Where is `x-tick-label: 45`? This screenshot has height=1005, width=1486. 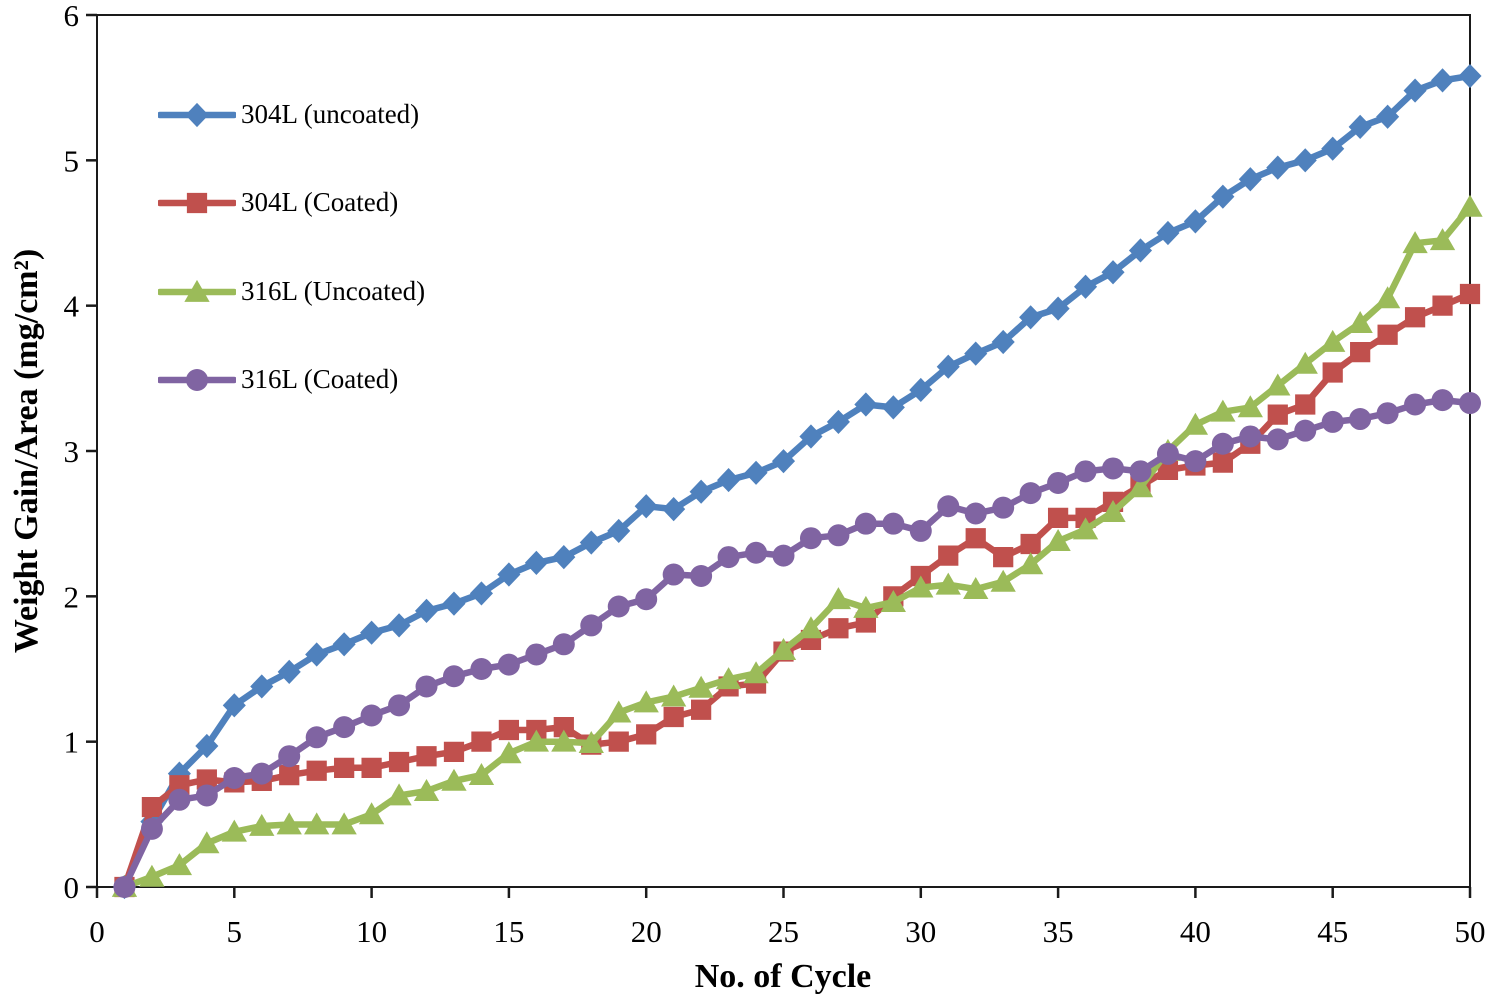 x-tick-label: 45 is located at coordinates (1332, 931).